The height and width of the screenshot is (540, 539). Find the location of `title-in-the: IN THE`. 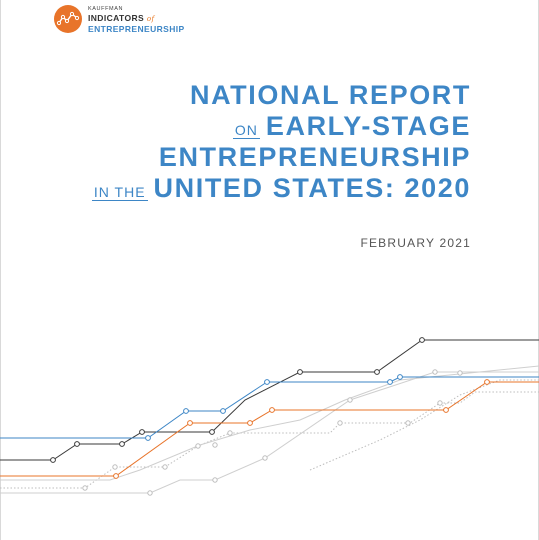

title-in-the: IN THE is located at coordinates (119, 192).